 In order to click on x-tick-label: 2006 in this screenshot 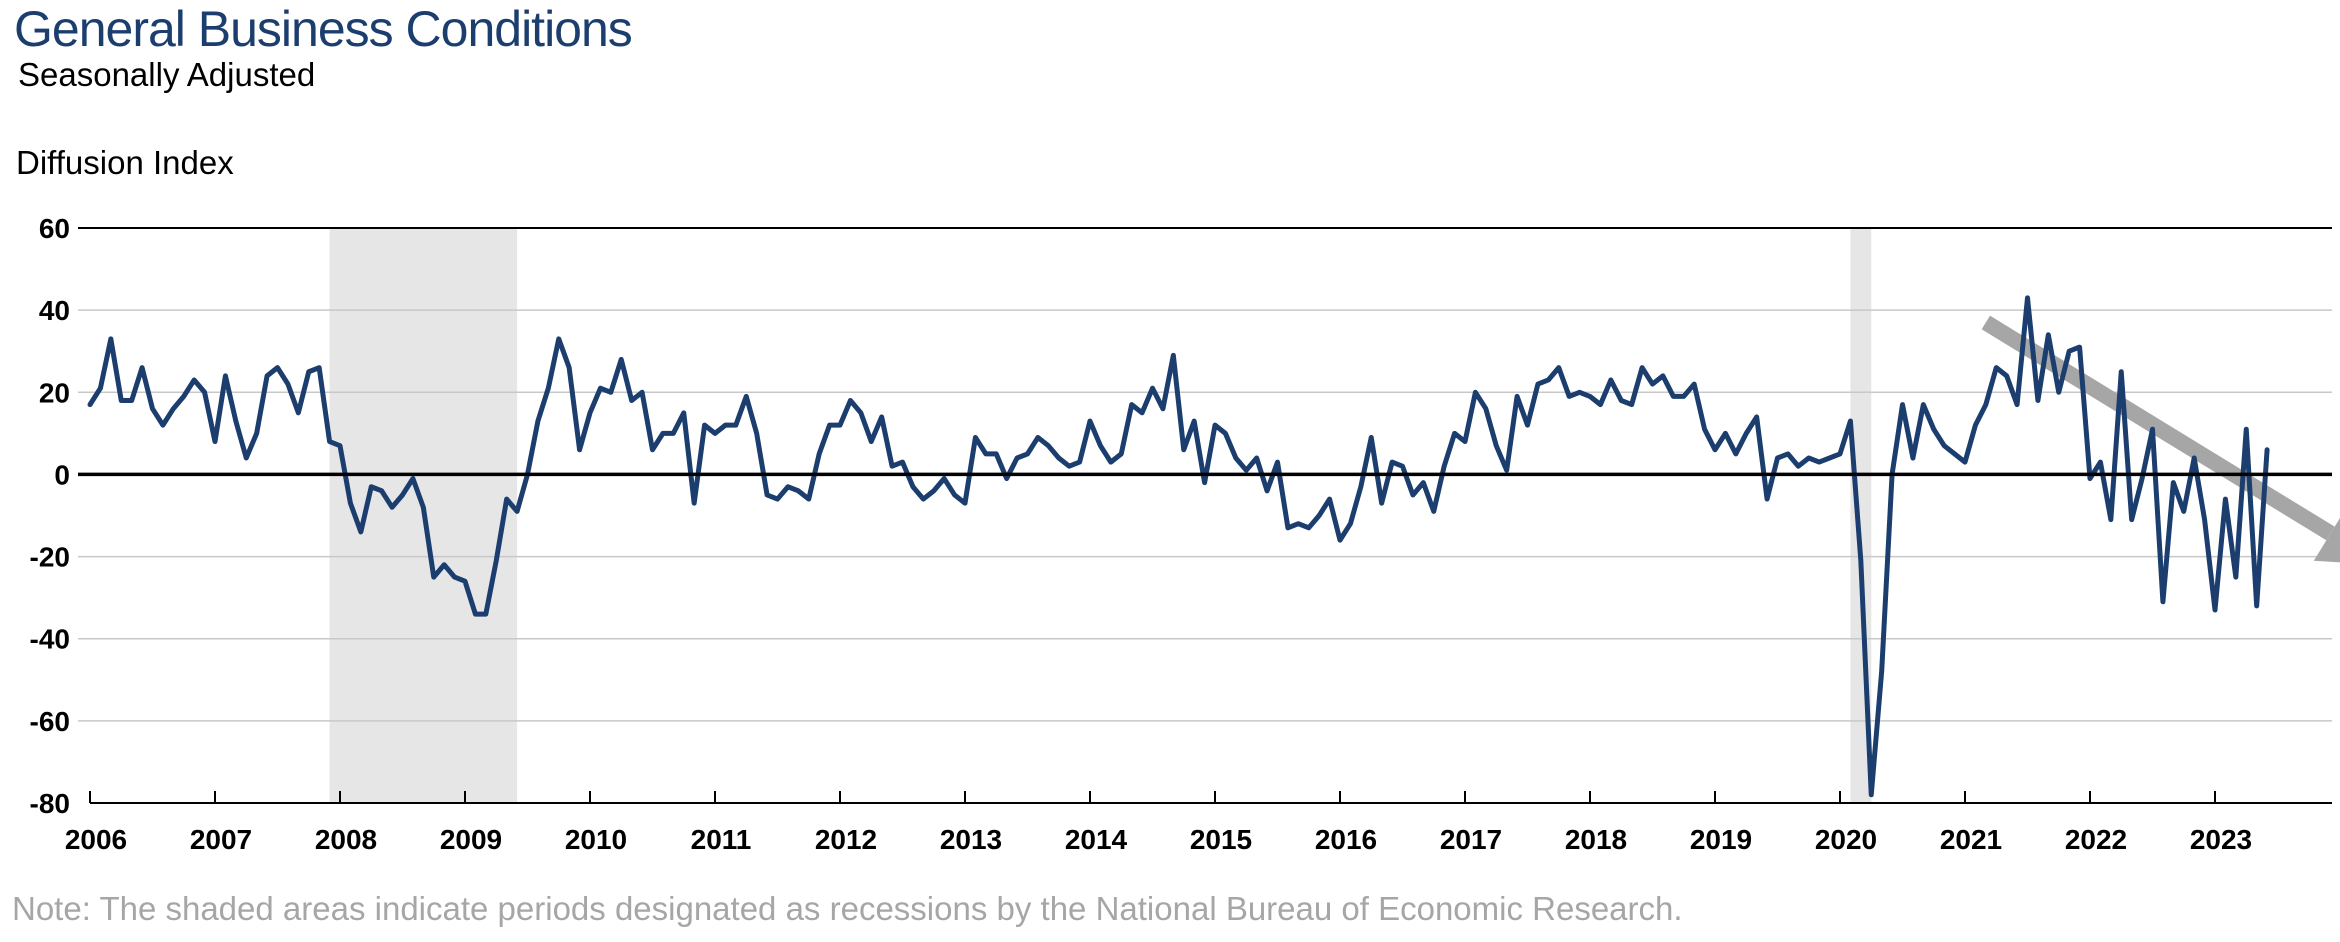, I will do `click(96, 839)`.